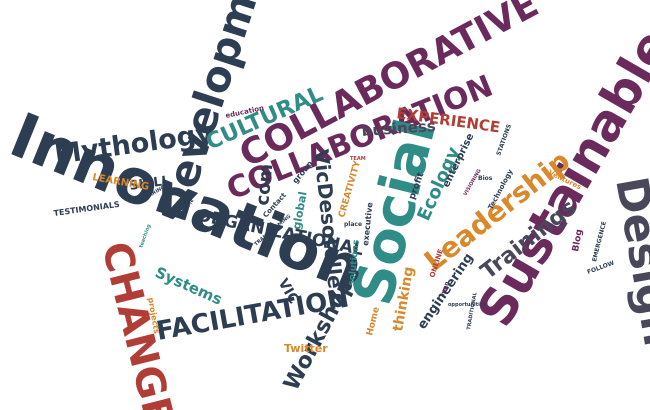  What do you see at coordinates (354, 262) in the screenshot?
I see `word-solutions: solutions` at bounding box center [354, 262].